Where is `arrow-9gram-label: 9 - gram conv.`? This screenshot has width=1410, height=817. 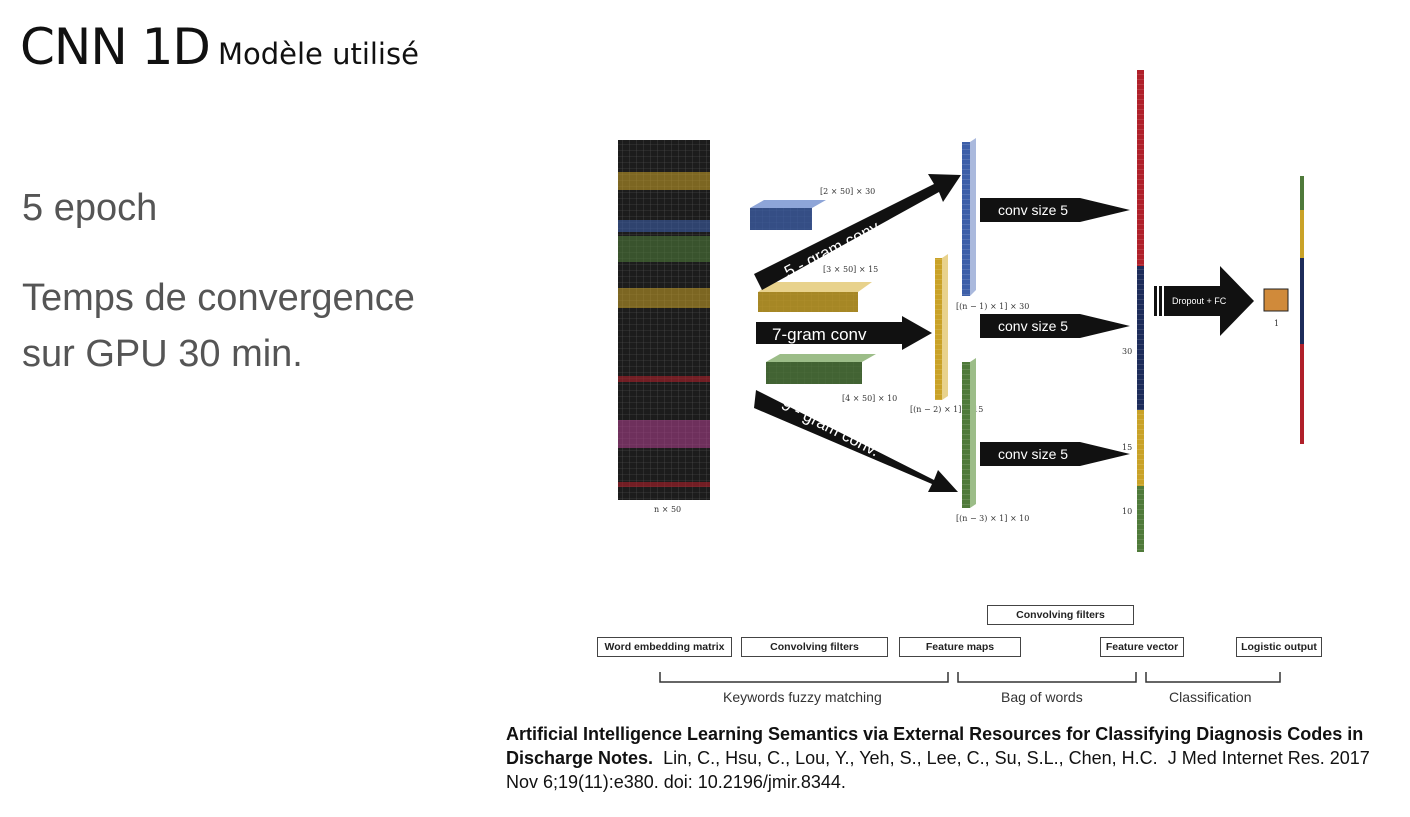 arrow-9gram-label: 9 - gram conv. is located at coordinates (830, 428).